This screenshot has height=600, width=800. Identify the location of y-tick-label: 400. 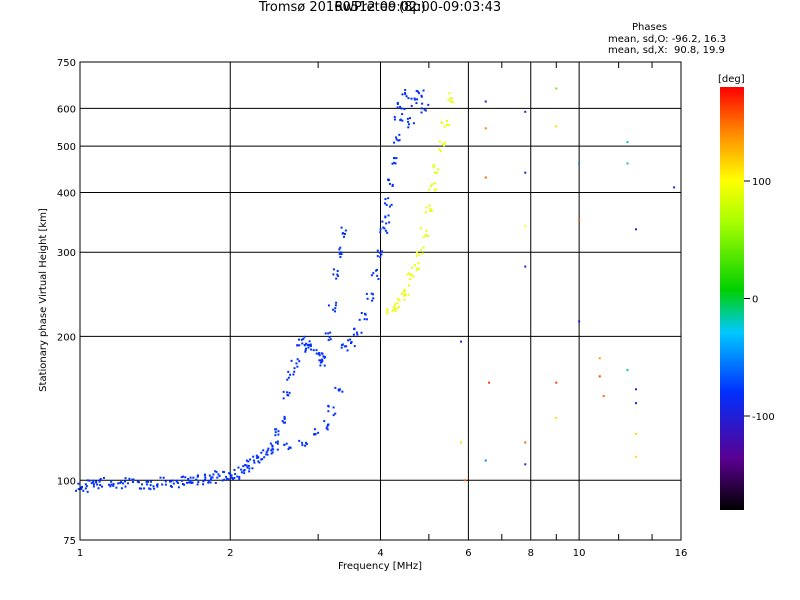
(66, 193).